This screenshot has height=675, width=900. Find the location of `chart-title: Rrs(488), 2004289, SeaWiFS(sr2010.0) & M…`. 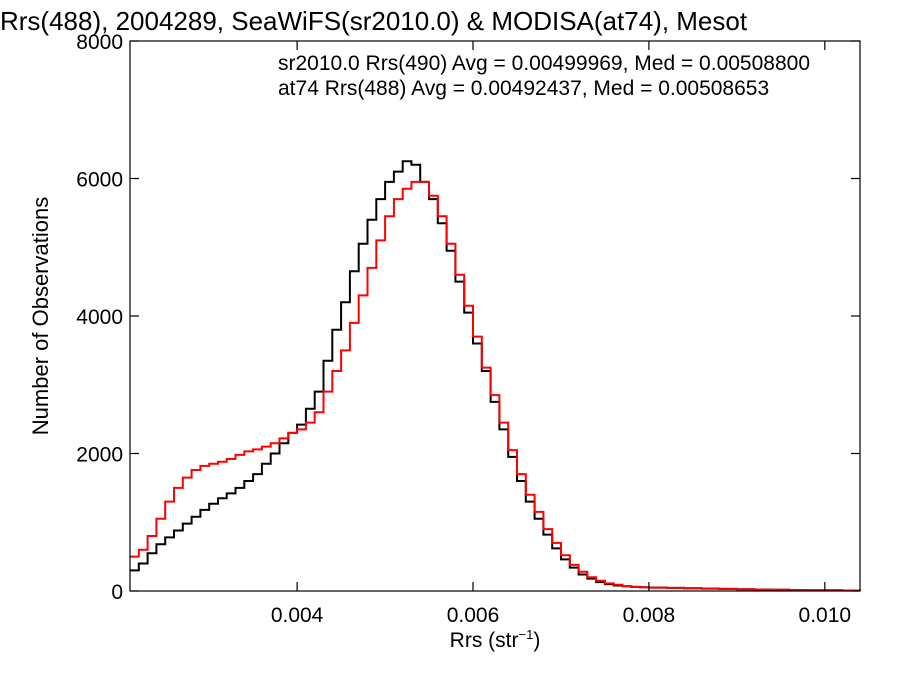

chart-title: Rrs(488), 2004289, SeaWiFS(sr2010.0) & M… is located at coordinates (374, 21).